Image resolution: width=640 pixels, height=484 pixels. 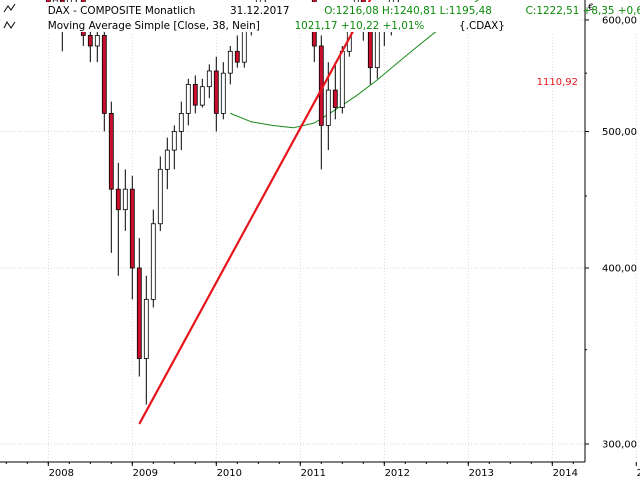 What do you see at coordinates (408, 11) in the screenshot?
I see `header-ohlc: O:1216,08 H:1240,81 L:1195,48` at bounding box center [408, 11].